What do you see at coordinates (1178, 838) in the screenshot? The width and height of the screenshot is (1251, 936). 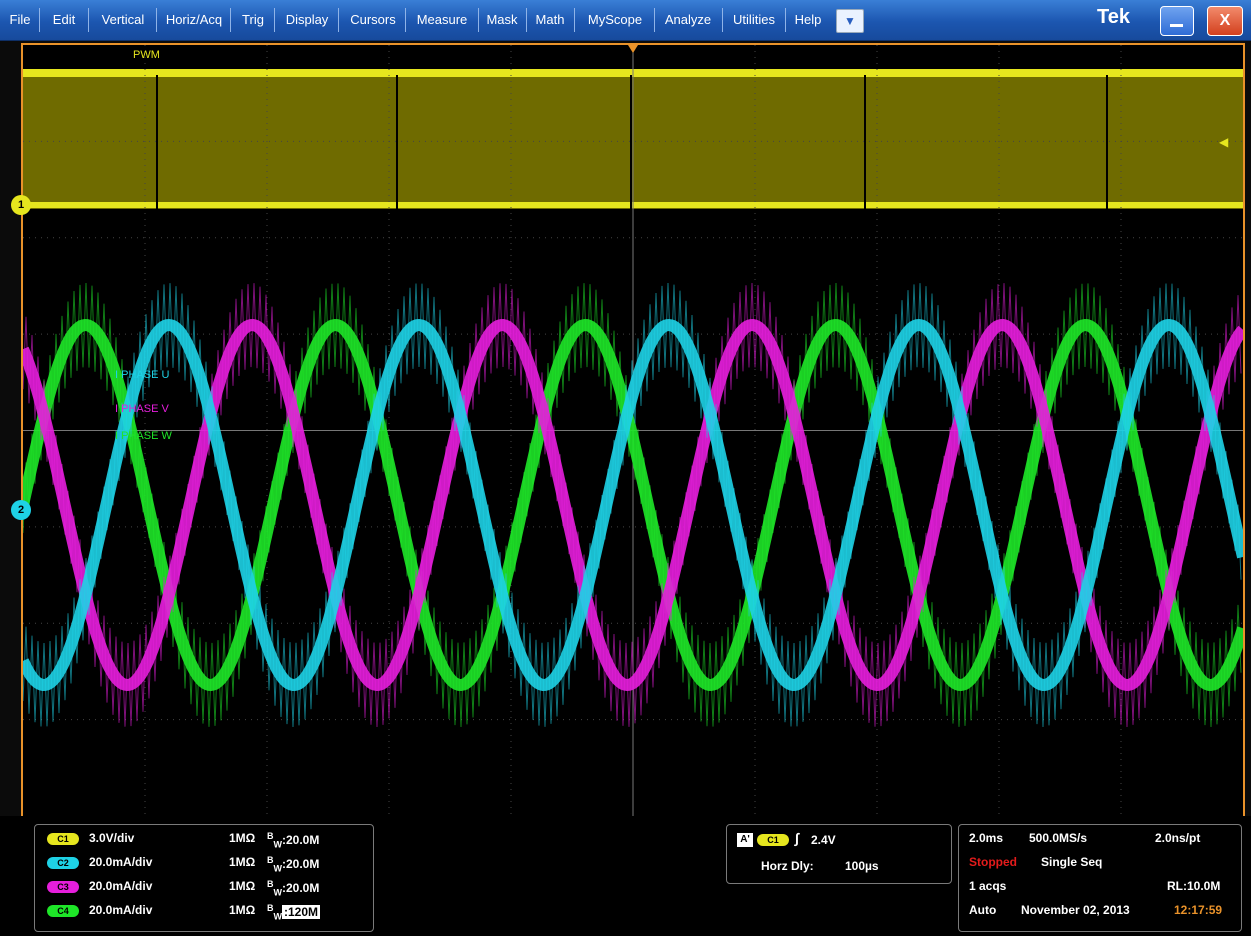 I see `resolution: 2.0ns/pt` at bounding box center [1178, 838].